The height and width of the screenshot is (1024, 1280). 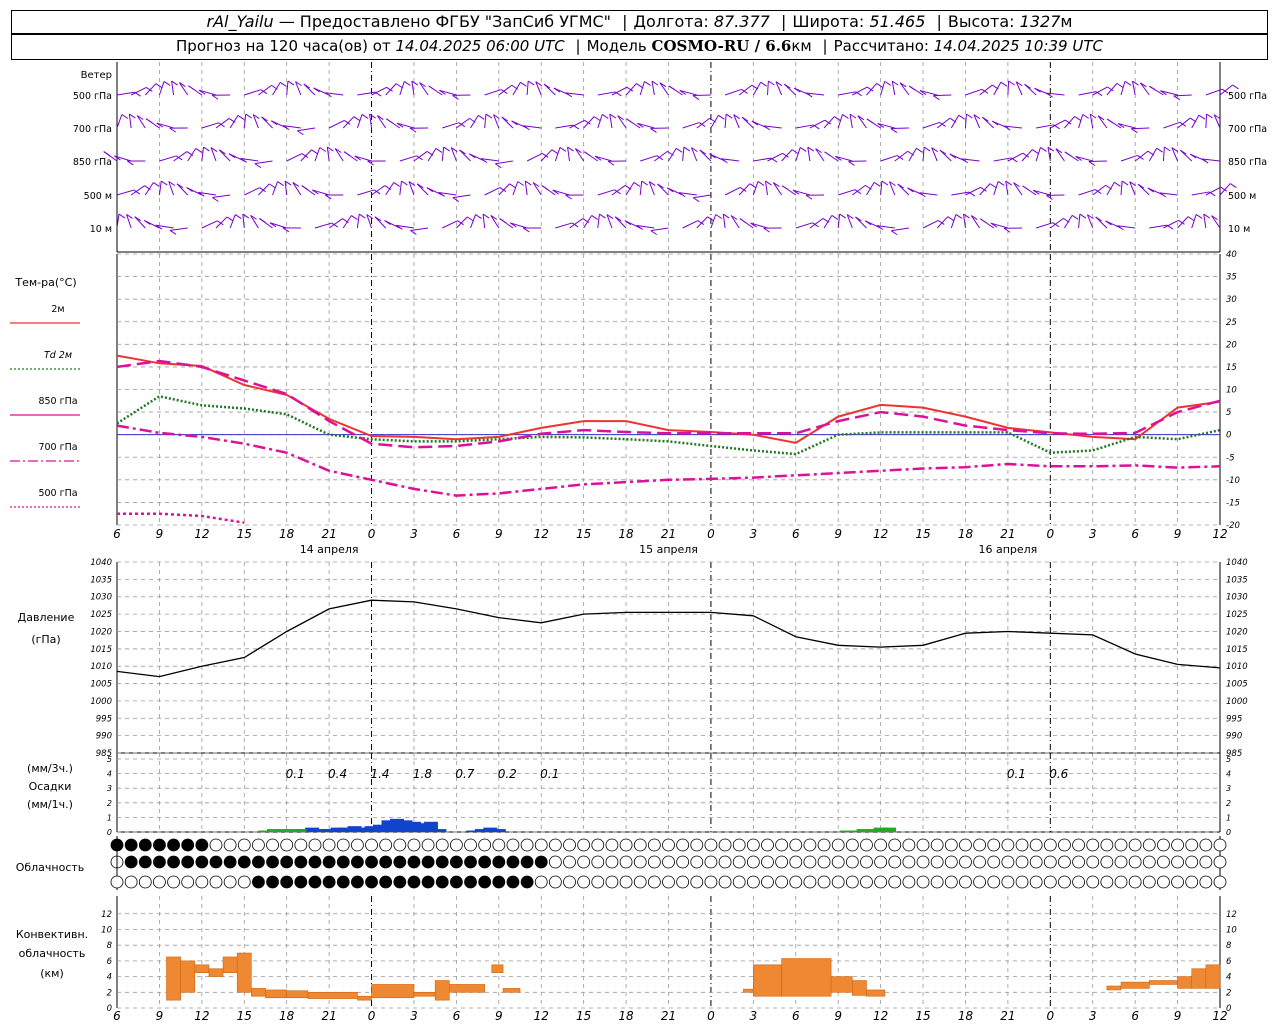 I want to click on time-tick-bottom: 0, so click(x=711, y=1016).